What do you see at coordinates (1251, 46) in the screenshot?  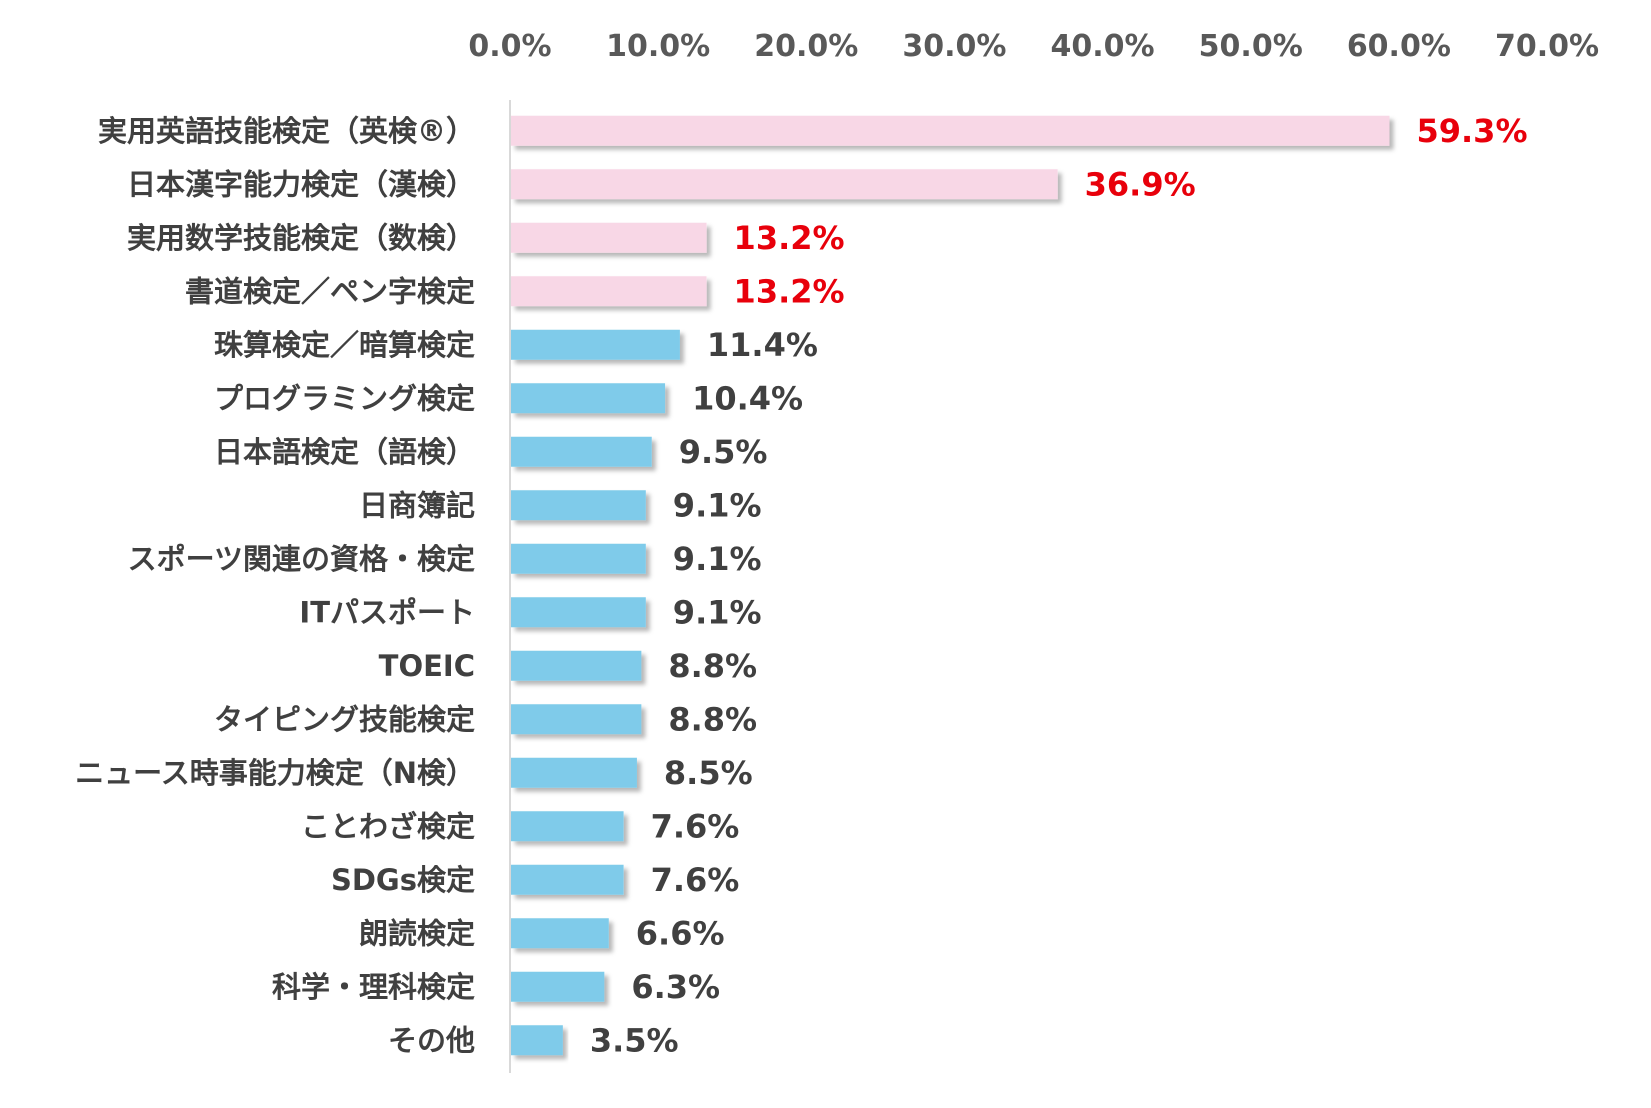 I see `x-tick-label: 50.0%` at bounding box center [1251, 46].